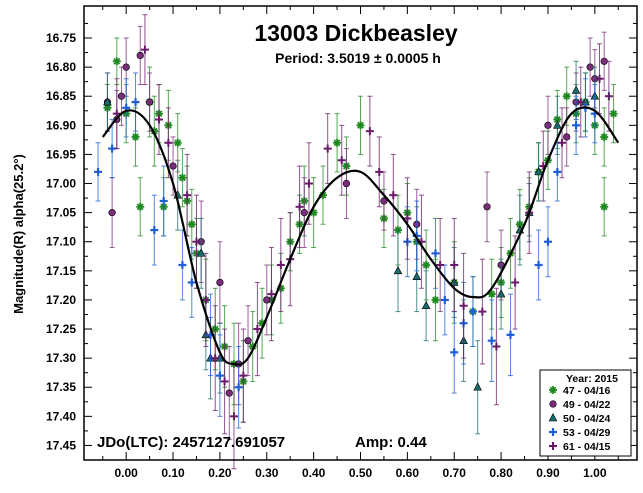  What do you see at coordinates (548, 473) in the screenshot?
I see `x-tick-label: 0.90` at bounding box center [548, 473].